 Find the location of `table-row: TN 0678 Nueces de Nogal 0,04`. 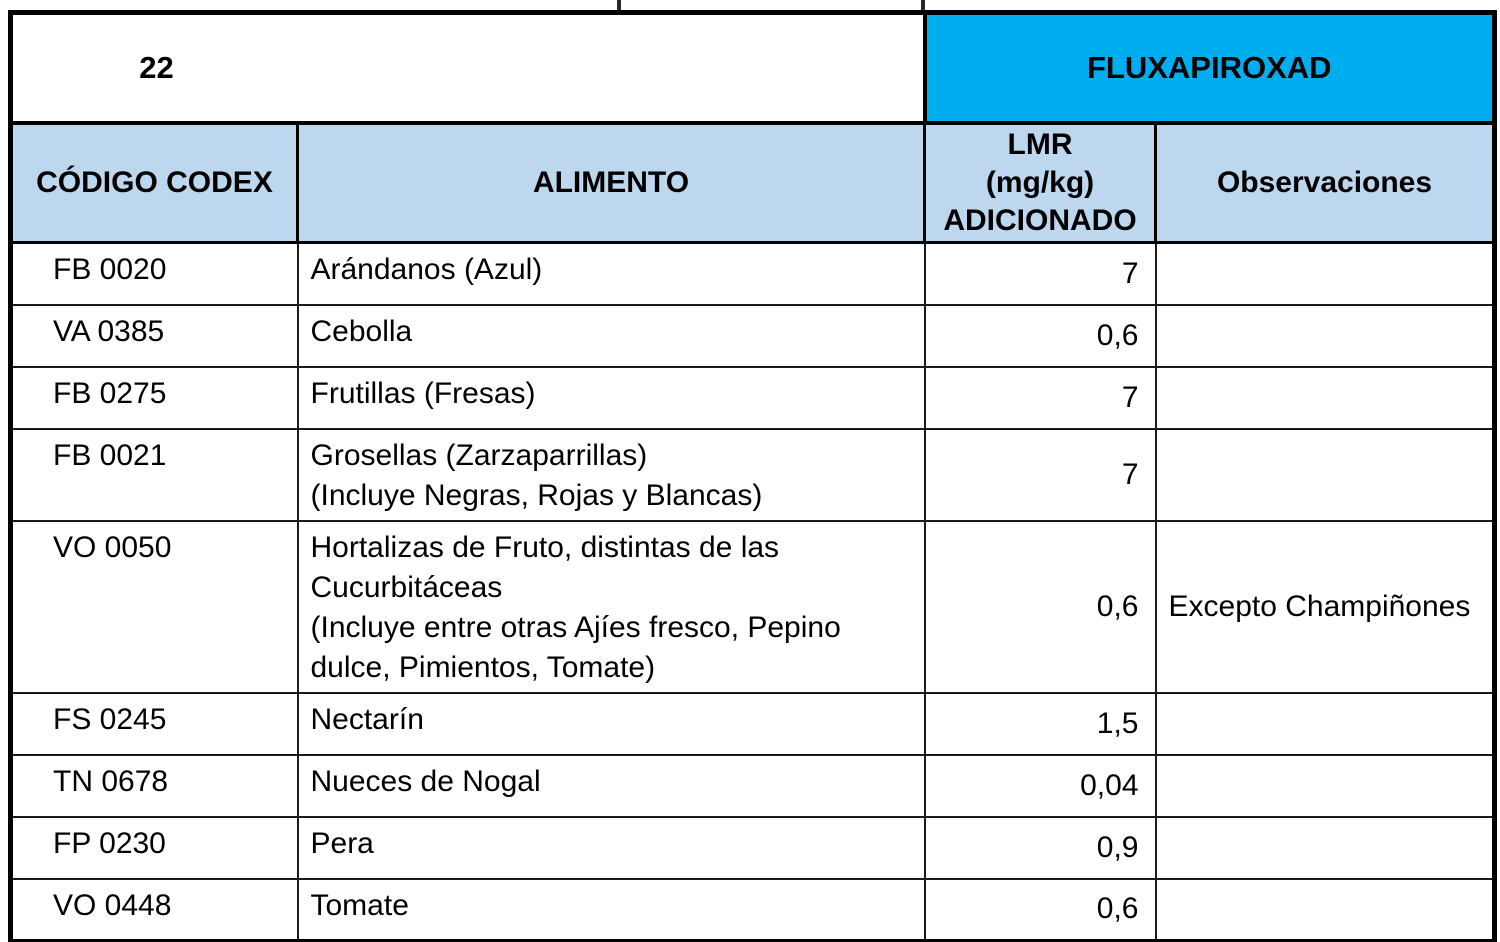

table-row: TN 0678 Nueces de Nogal 0,04 is located at coordinates (753, 785).